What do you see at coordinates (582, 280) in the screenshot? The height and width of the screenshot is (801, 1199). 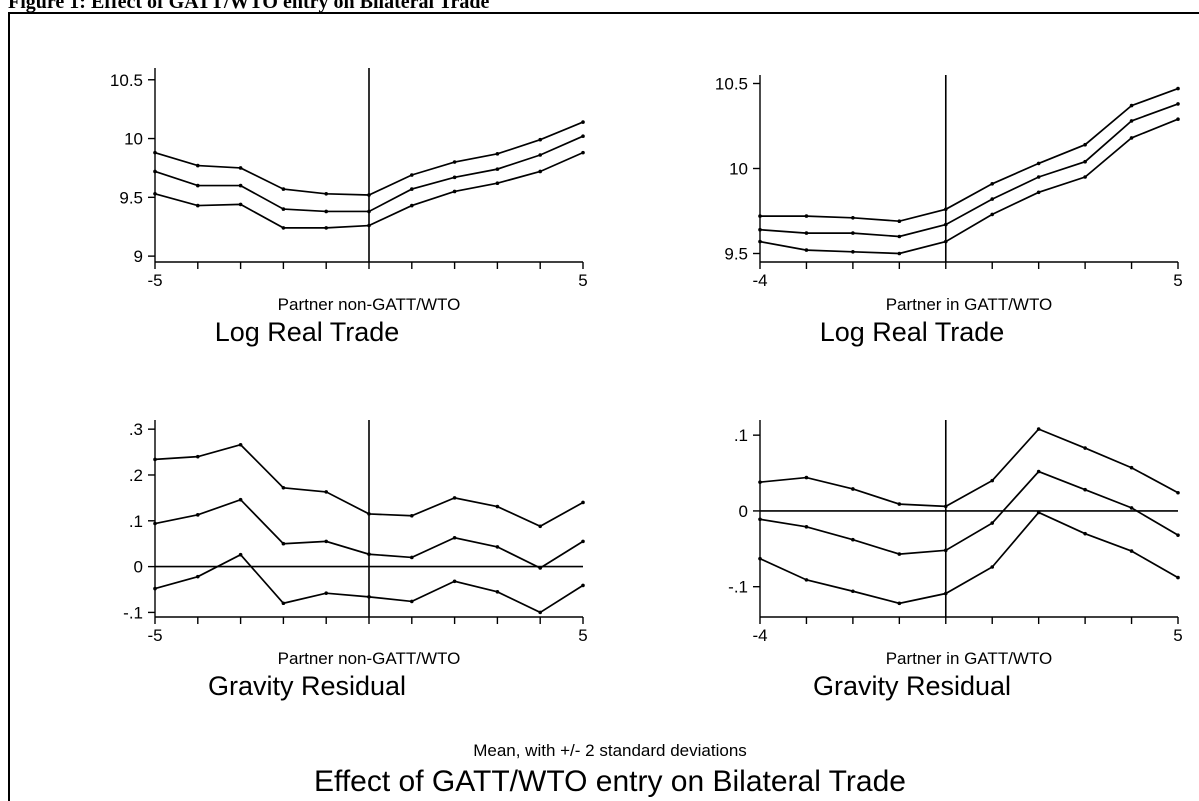 I see `x-tick-label: 5` at bounding box center [582, 280].